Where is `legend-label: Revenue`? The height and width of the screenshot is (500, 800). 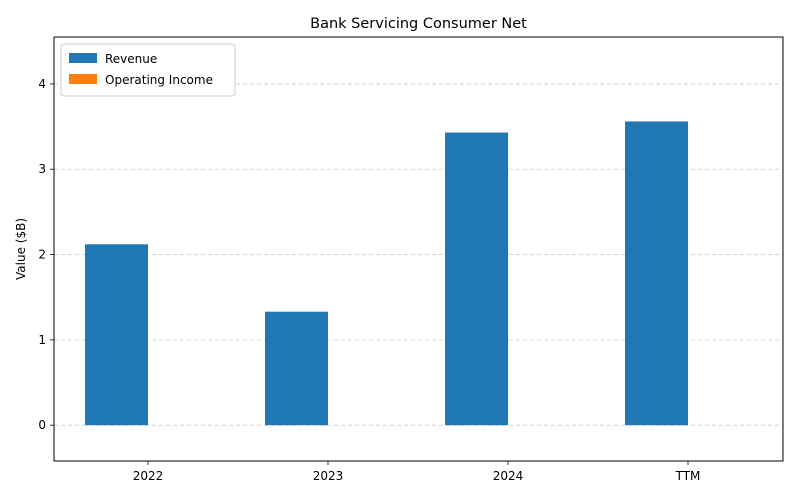
legend-label: Revenue is located at coordinates (131, 59).